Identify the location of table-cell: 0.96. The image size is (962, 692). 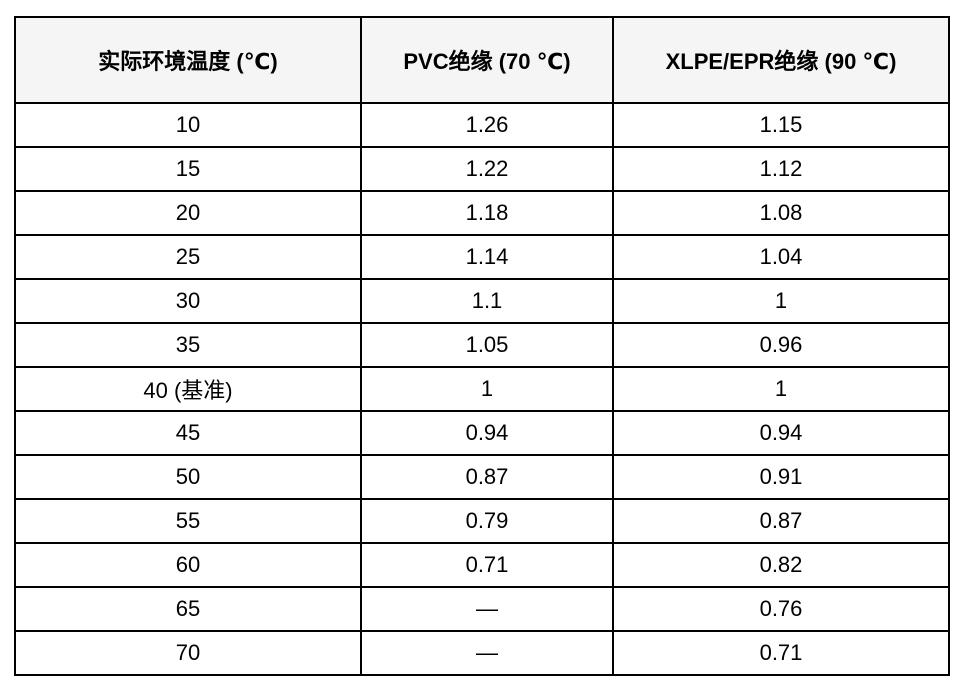
(781, 345).